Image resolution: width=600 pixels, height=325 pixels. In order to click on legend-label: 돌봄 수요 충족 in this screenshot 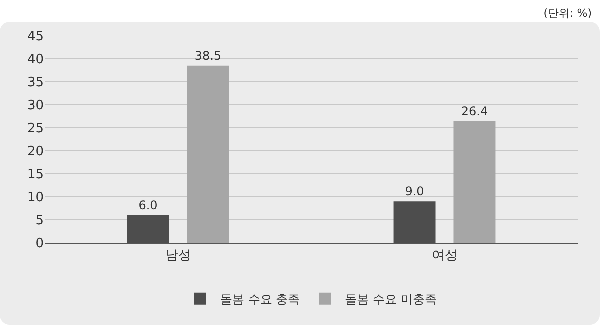, I will do `click(260, 299)`.